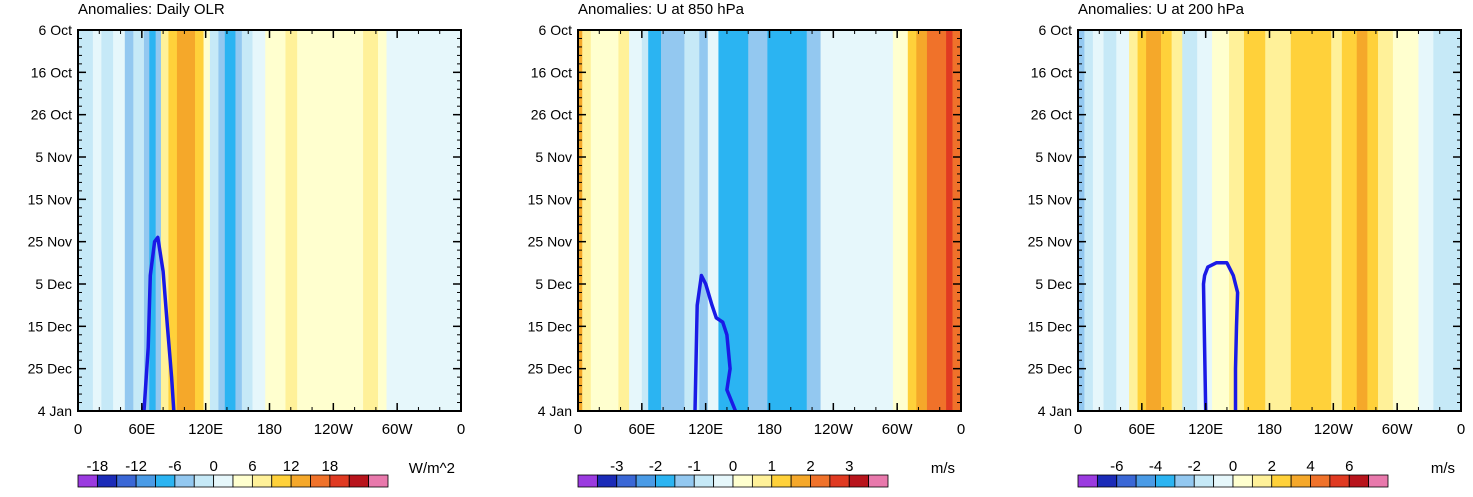 The height and width of the screenshot is (497, 1473). Describe the element at coordinates (1051, 115) in the screenshot. I see `y-tick-label: 26 Oct` at that location.